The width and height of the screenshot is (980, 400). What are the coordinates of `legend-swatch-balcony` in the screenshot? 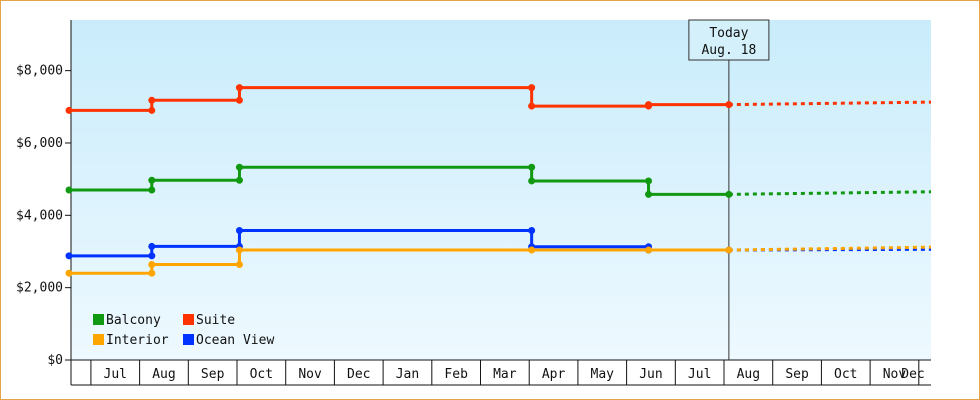 It's located at (98, 319).